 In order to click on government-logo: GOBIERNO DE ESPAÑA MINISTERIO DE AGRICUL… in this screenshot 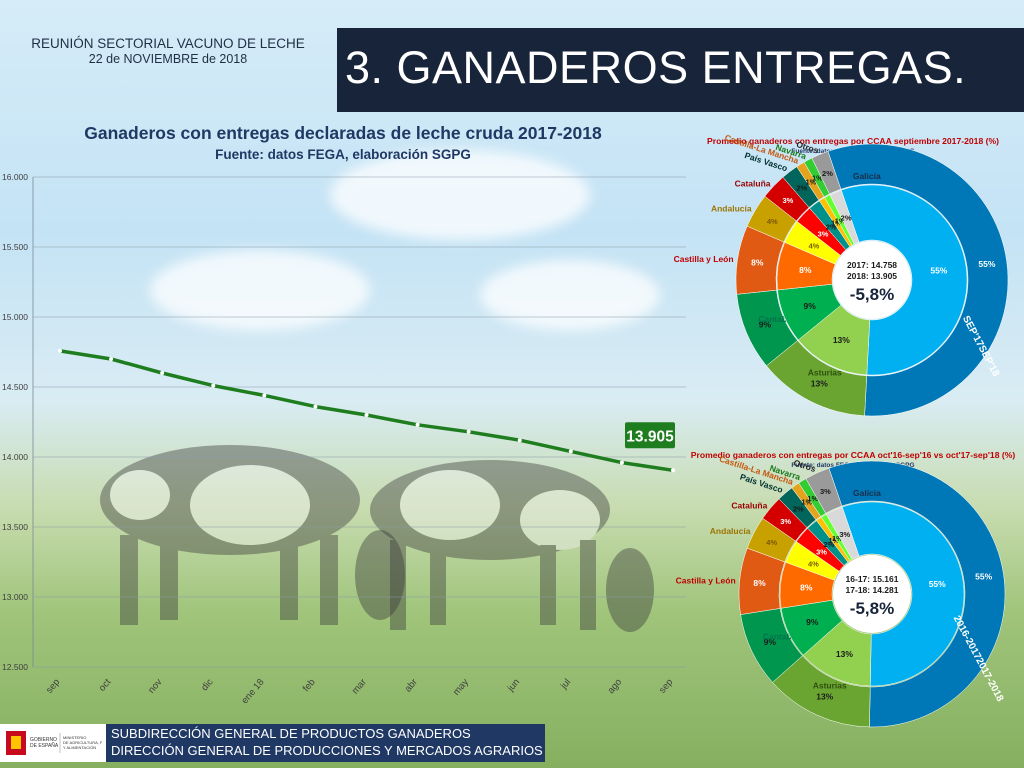, I will do `click(54, 743)`.